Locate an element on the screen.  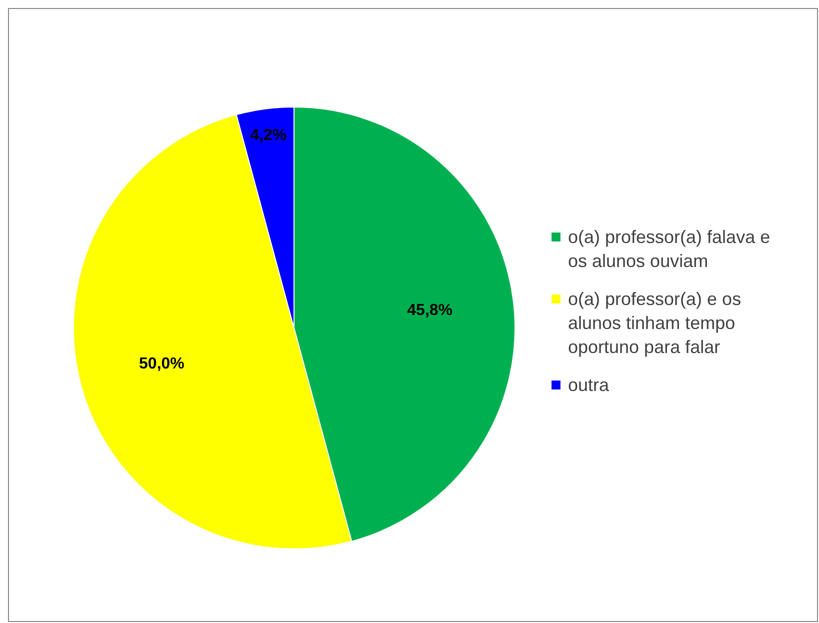
legend-label: outra is located at coordinates (589, 385).